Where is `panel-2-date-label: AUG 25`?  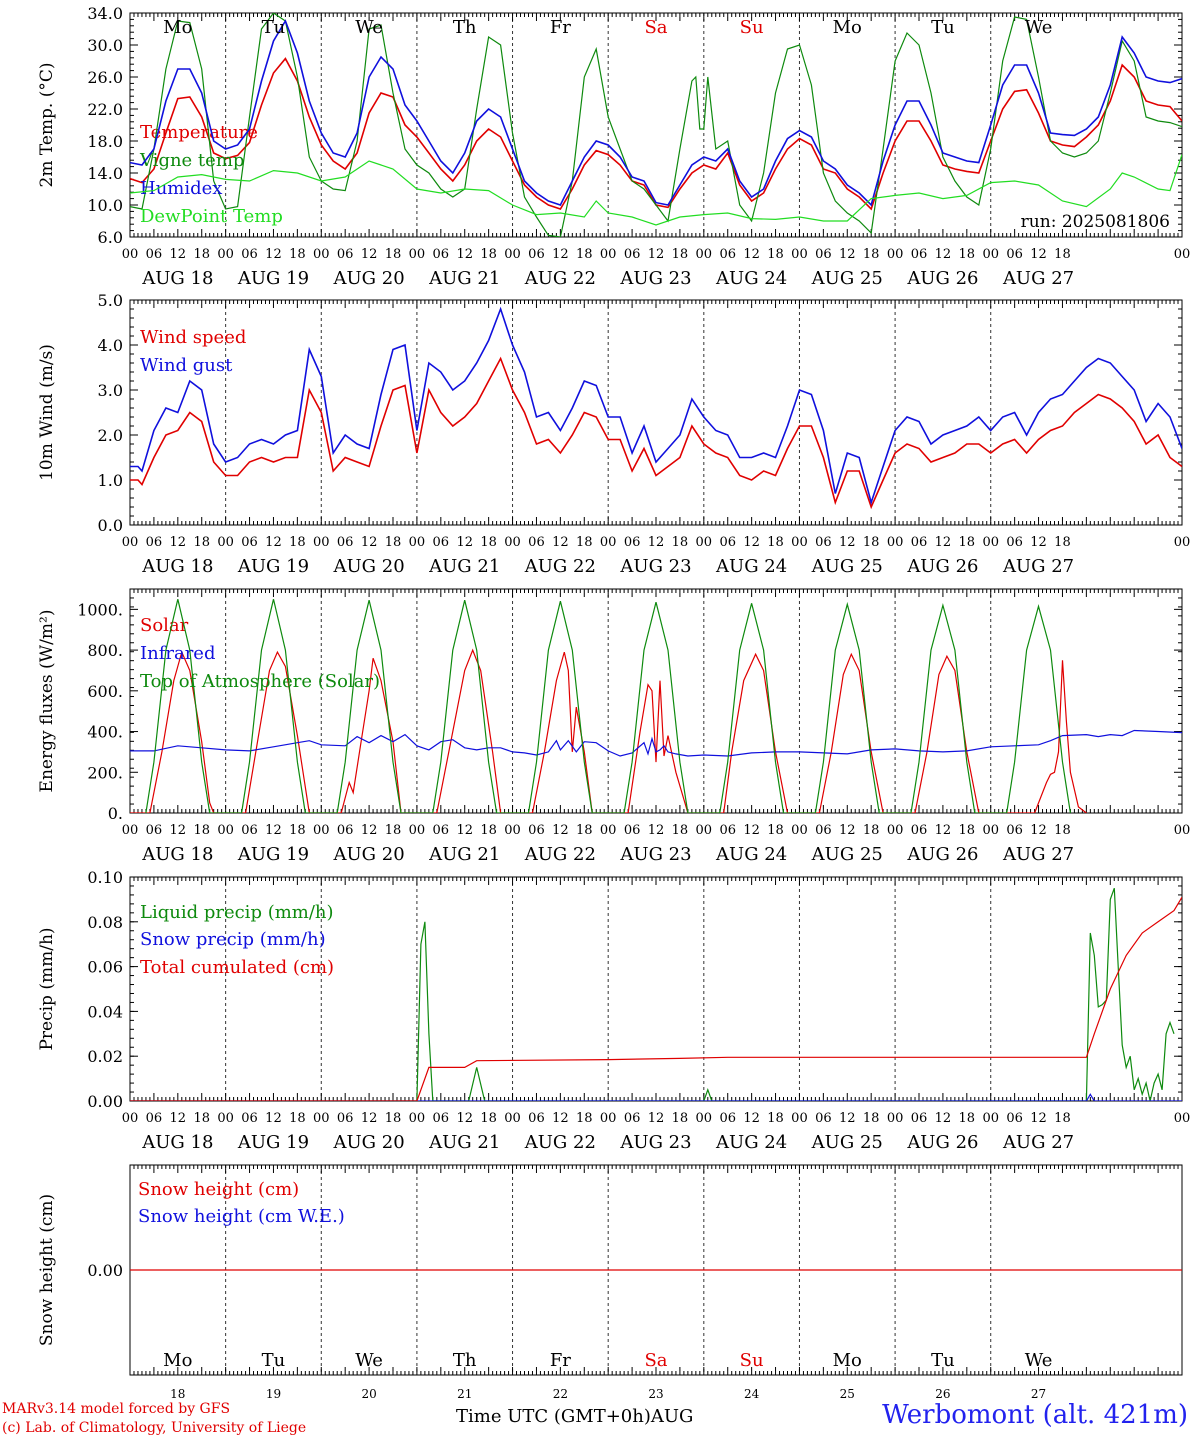 panel-2-date-label: AUG 25 is located at coordinates (847, 854).